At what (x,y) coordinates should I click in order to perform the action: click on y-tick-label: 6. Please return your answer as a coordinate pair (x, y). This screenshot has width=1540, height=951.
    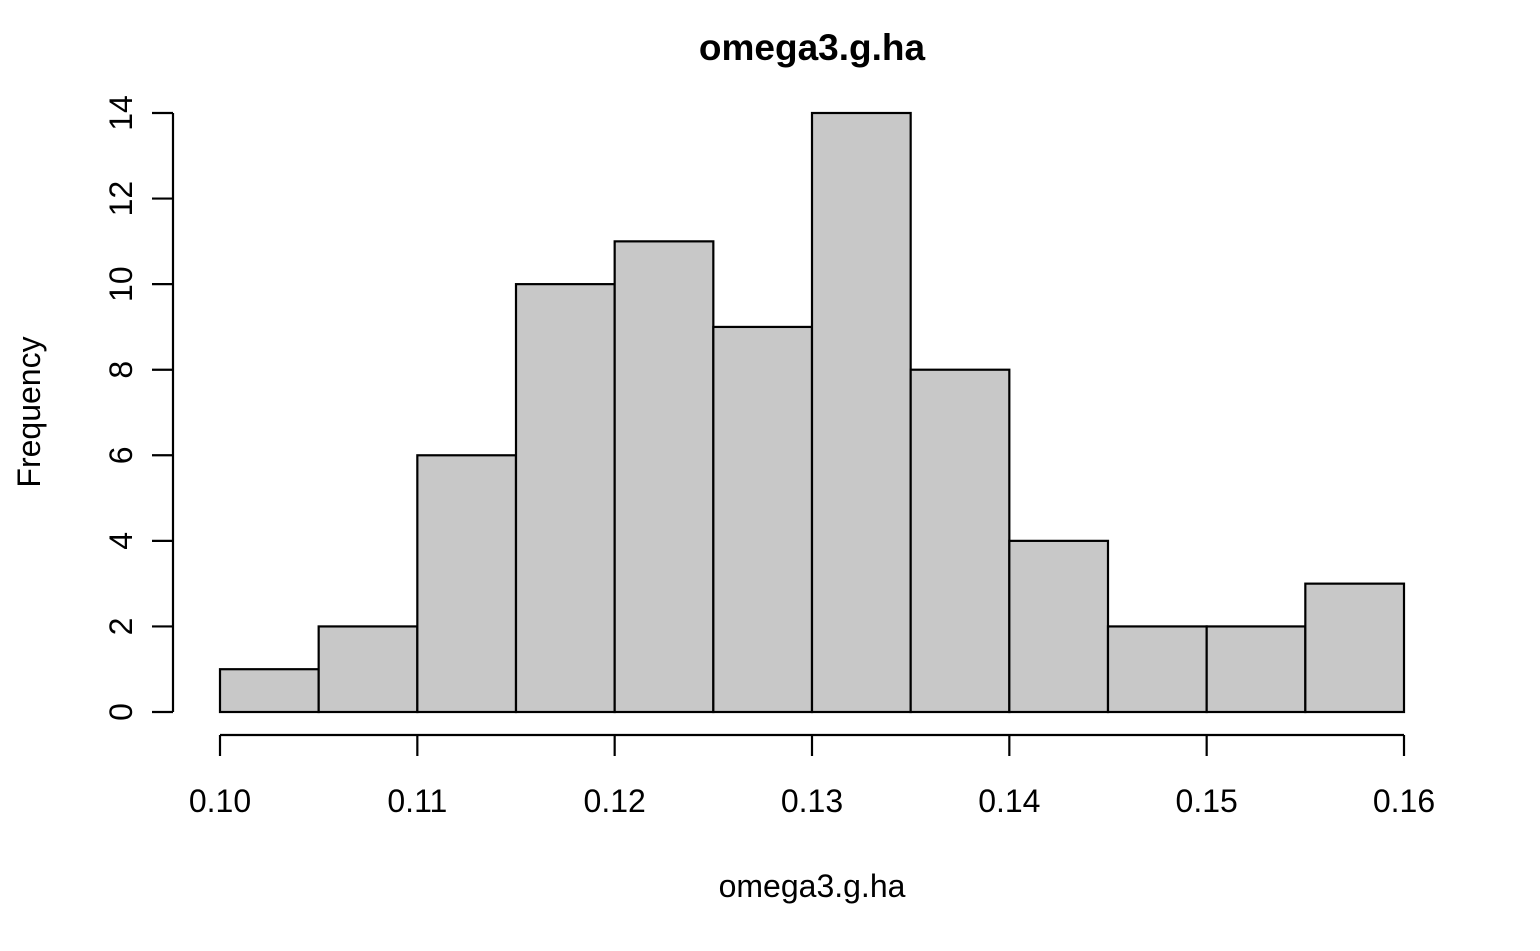
    Looking at the image, I should click on (121, 455).